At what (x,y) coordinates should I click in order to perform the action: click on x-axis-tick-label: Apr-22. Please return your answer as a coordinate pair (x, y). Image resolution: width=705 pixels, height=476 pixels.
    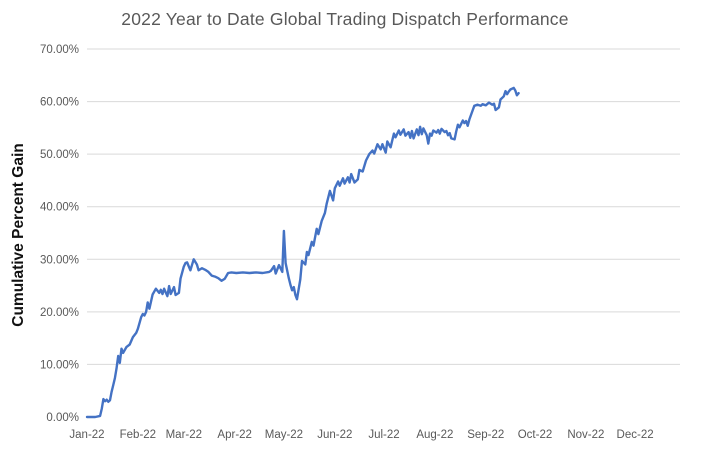
    Looking at the image, I should click on (234, 435).